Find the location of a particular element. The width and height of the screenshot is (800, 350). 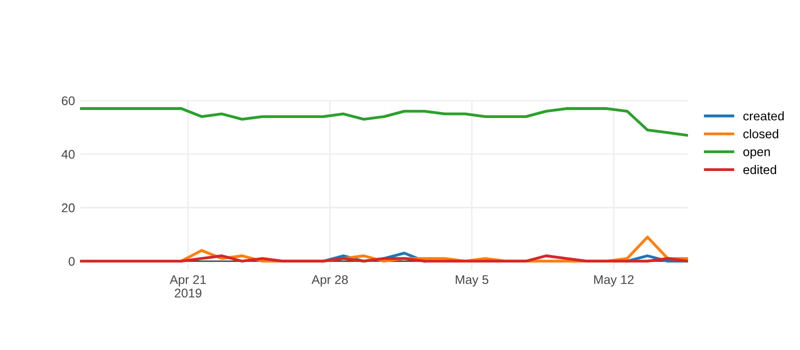

x-tick-label: May 12 is located at coordinates (614, 281).